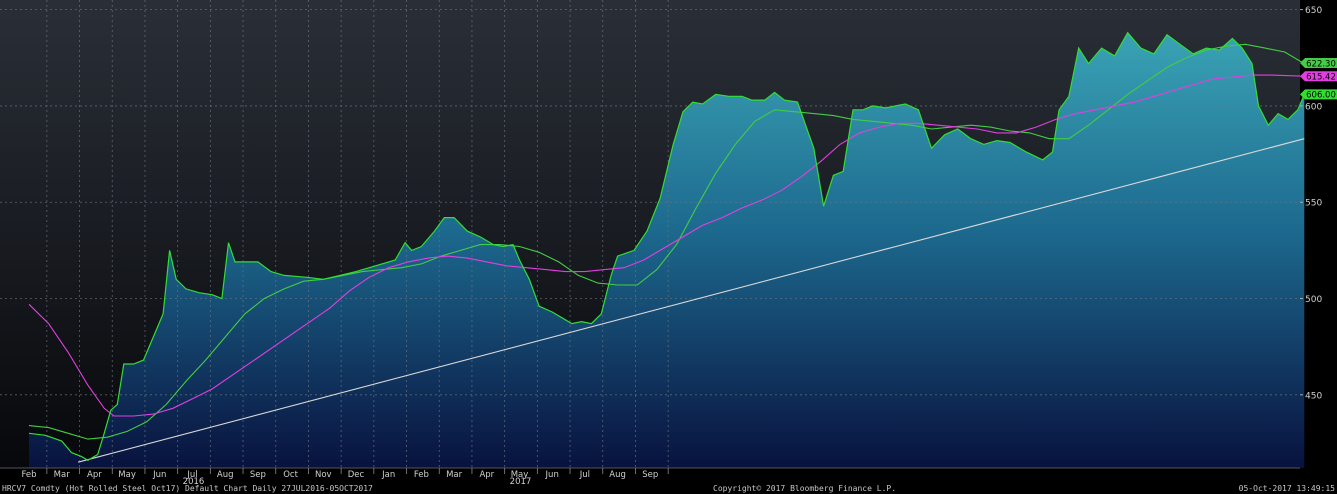 The height and width of the screenshot is (494, 1337). What do you see at coordinates (1313, 204) in the screenshot?
I see `y-tick-label: 550` at bounding box center [1313, 204].